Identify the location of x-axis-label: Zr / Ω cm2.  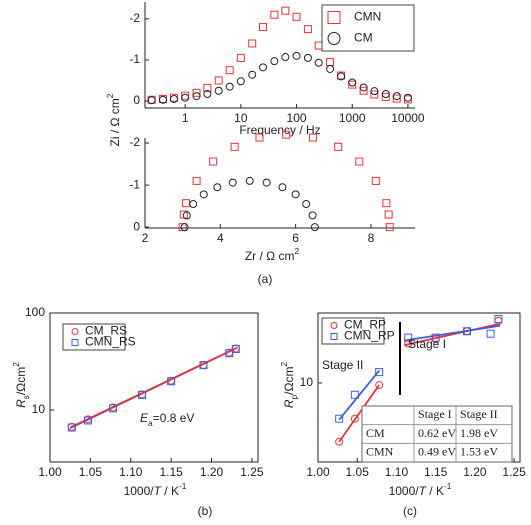
(272, 254).